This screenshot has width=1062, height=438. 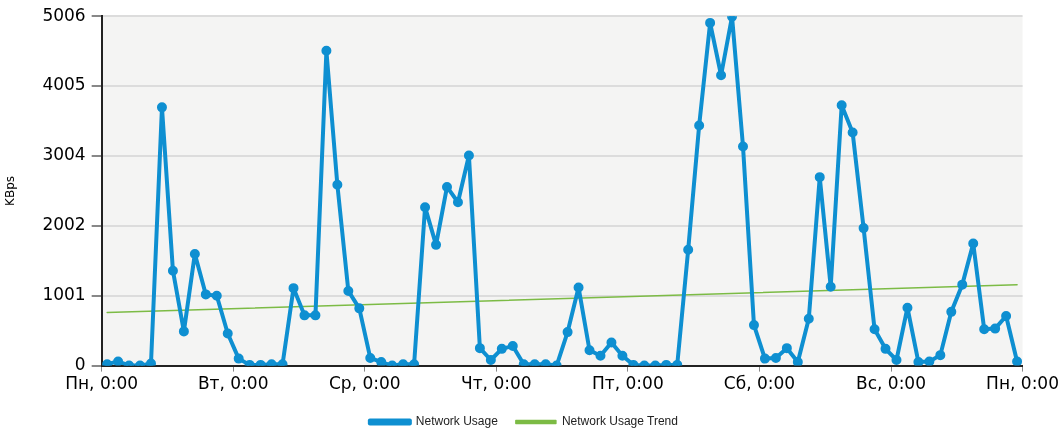 I want to click on x-tick-label: Вс, 0:00, so click(x=891, y=383).